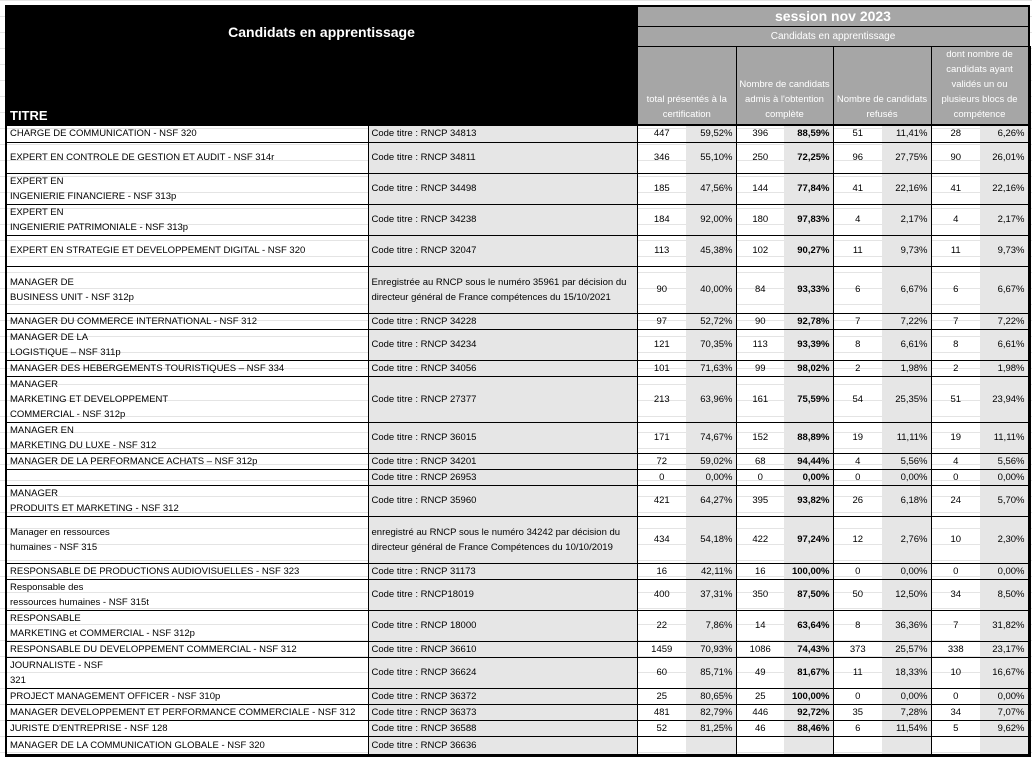  Describe the element at coordinates (661, 477) in the screenshot. I see `cell-presented-count: 0` at that location.